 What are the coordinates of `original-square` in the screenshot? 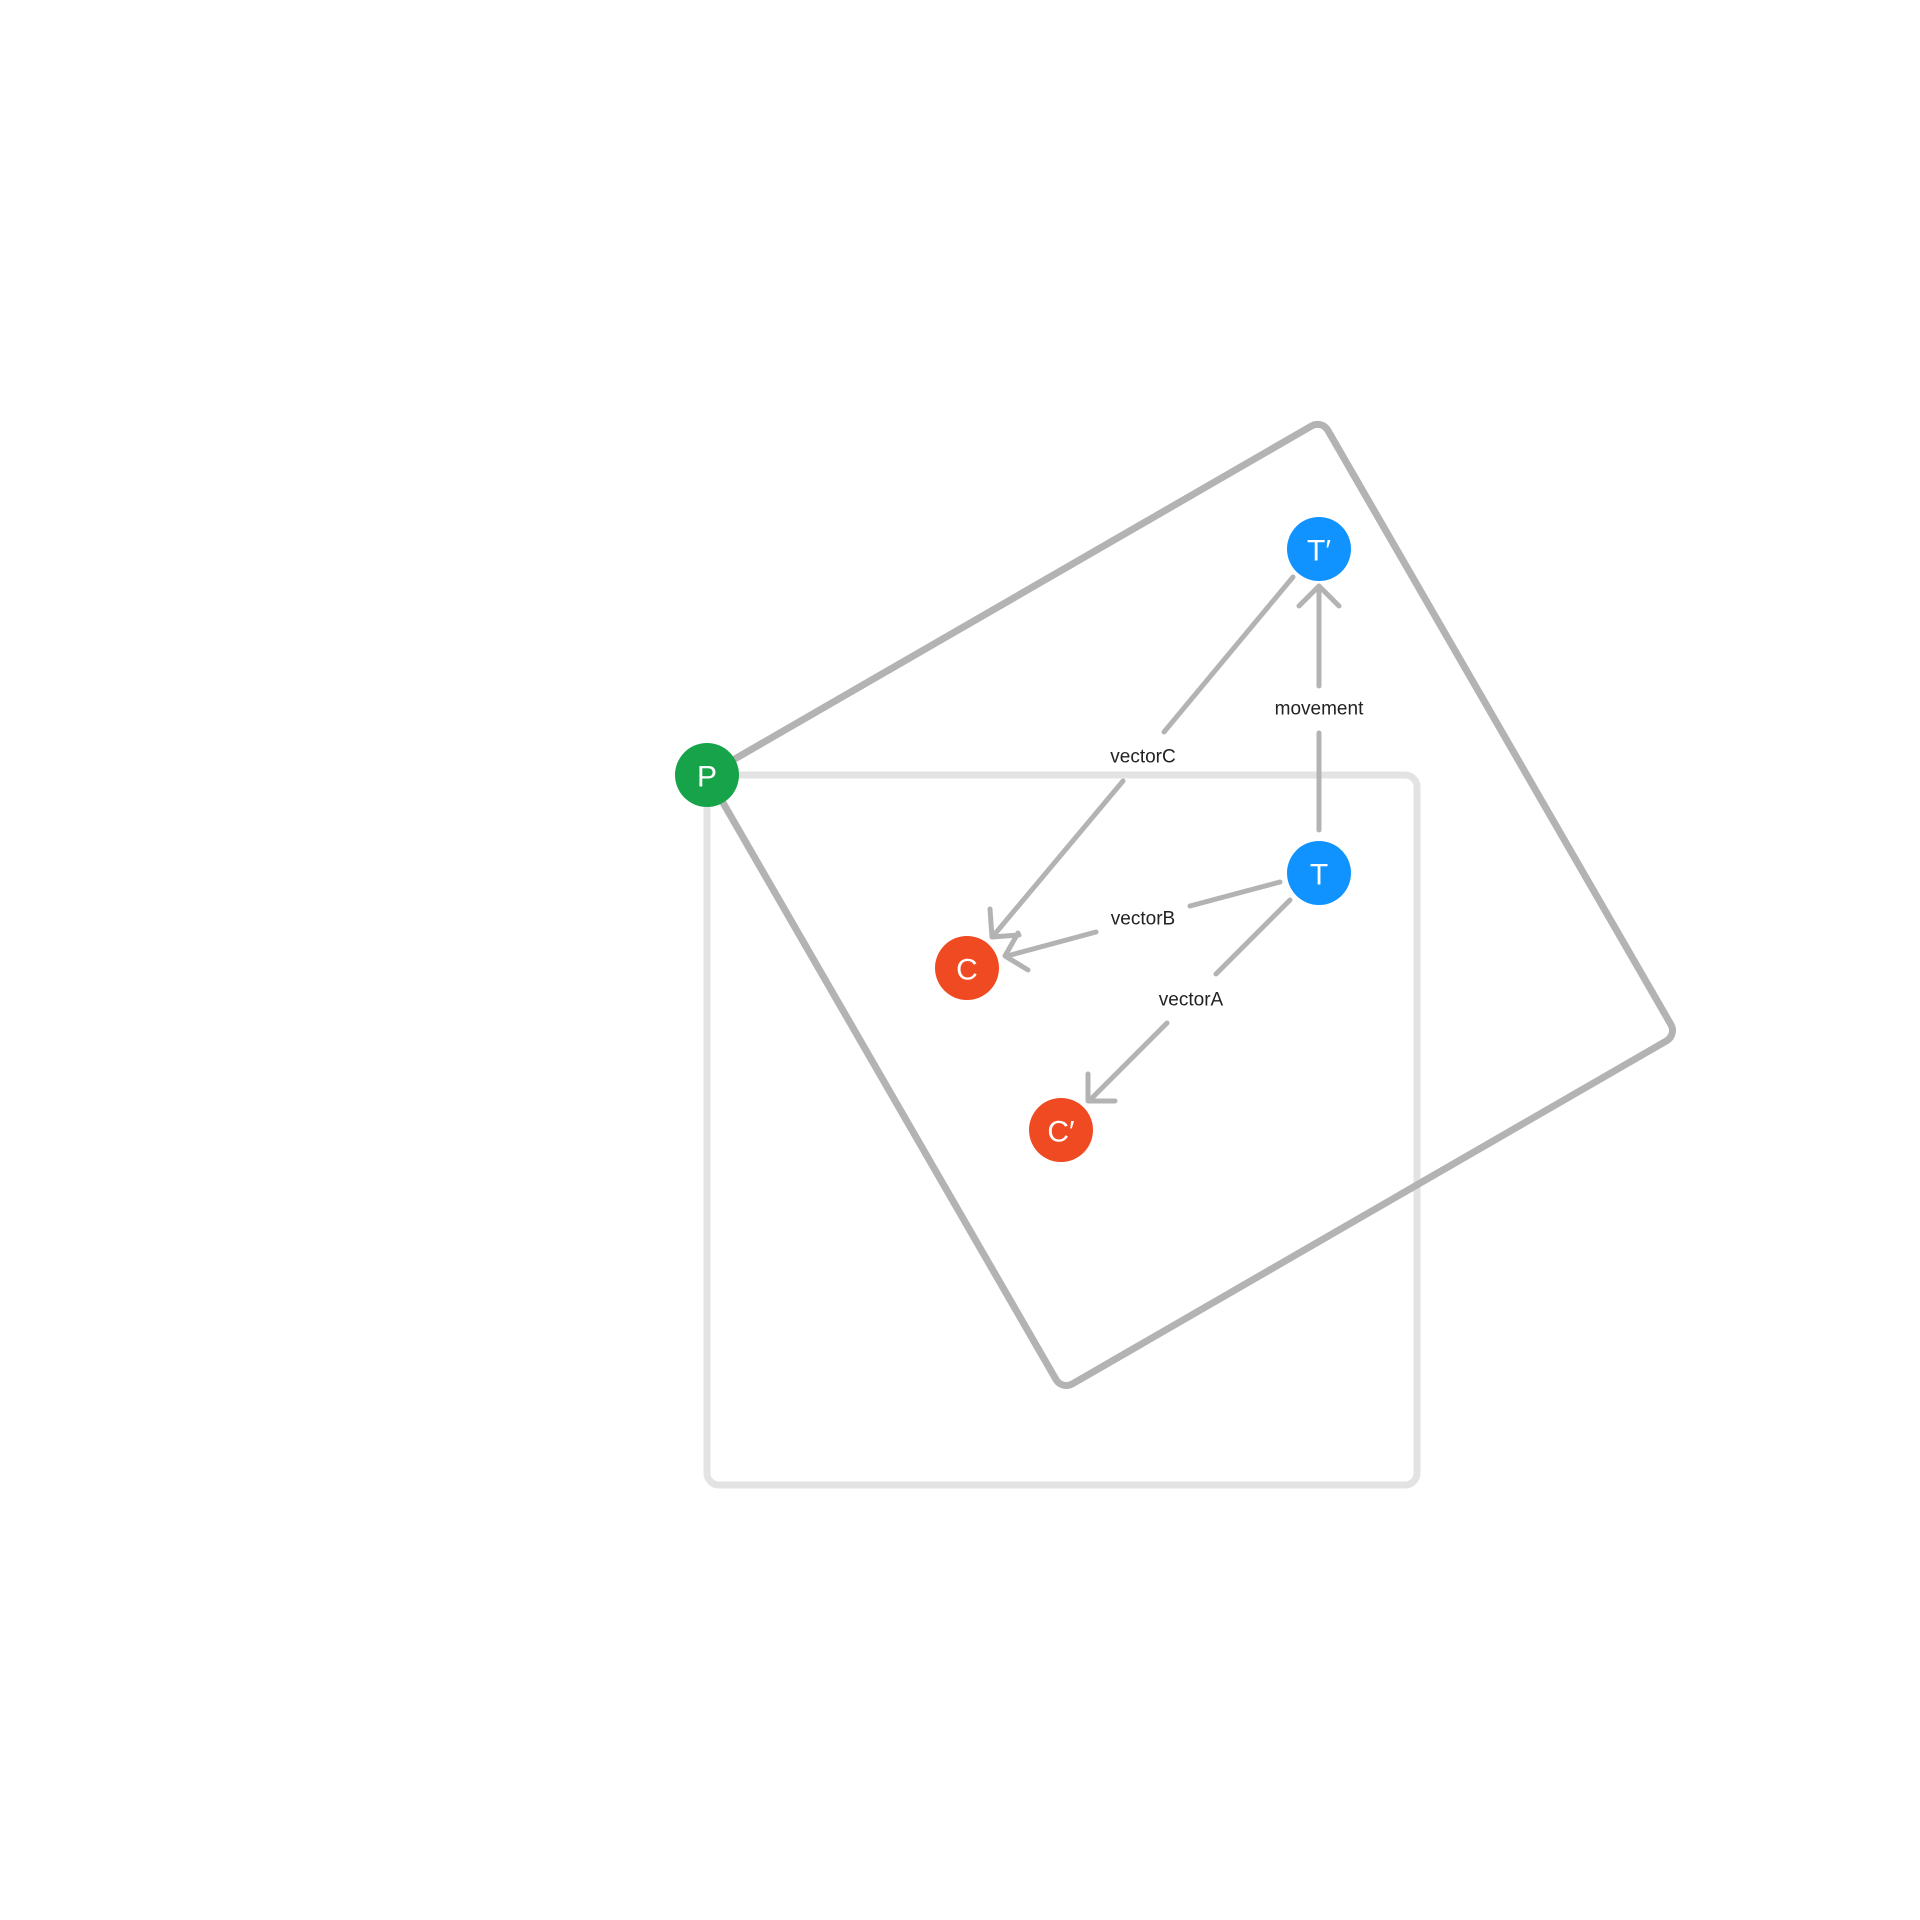 It's located at (1062, 1130).